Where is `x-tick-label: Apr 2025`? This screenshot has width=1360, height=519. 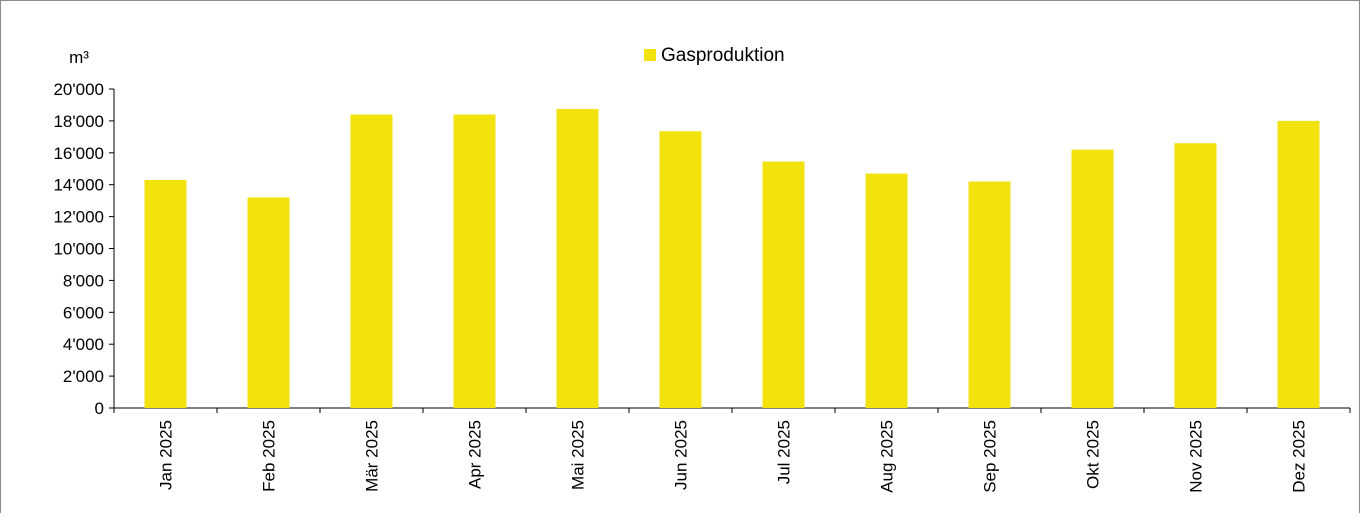 x-tick-label: Apr 2025 is located at coordinates (475, 454).